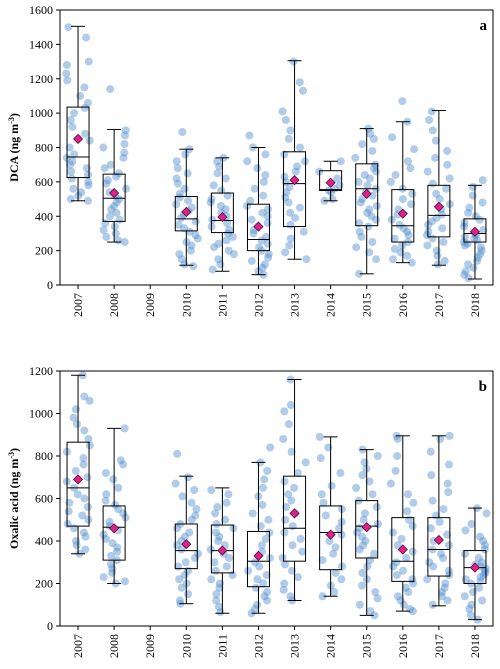 The width and height of the screenshot is (500, 669). I want to click on y-tick-label: 200, so click(44, 251).